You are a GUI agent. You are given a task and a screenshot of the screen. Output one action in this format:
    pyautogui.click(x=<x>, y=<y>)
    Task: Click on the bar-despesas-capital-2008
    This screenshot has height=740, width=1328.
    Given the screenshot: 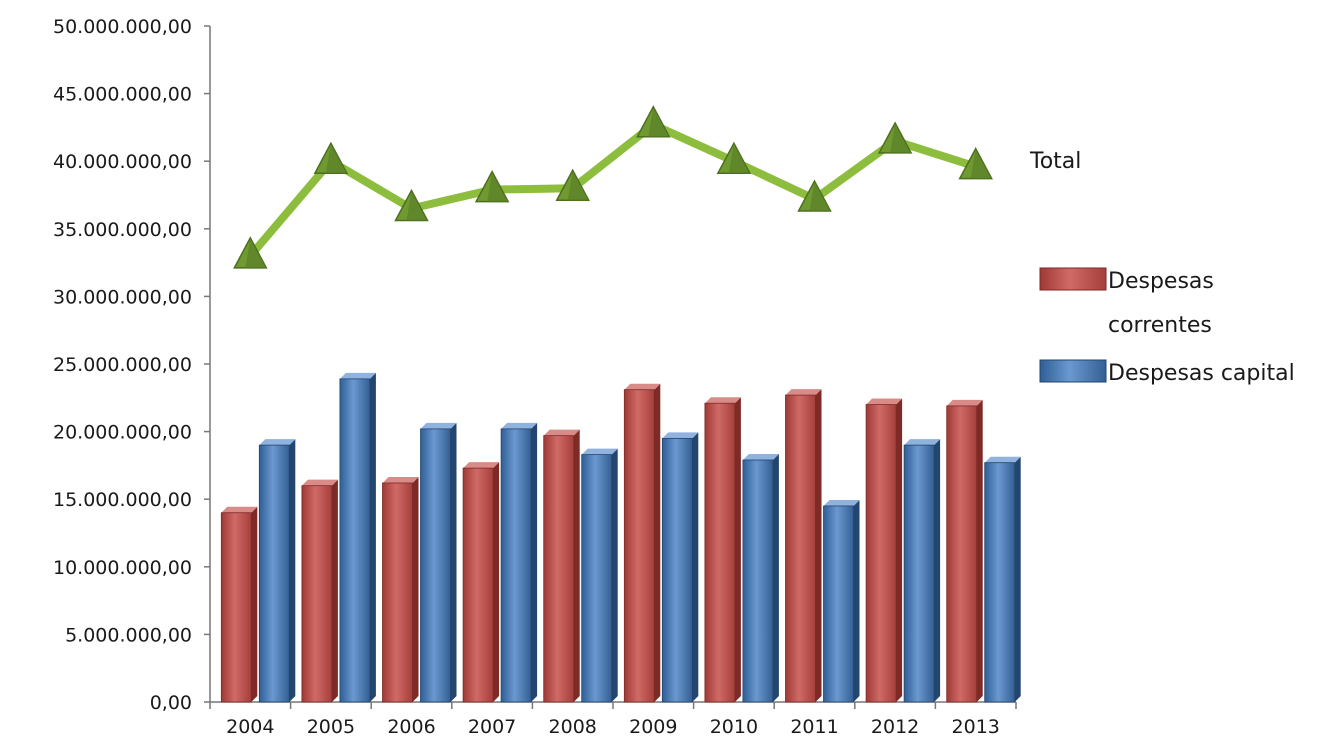 What is the action you would take?
    pyautogui.click(x=599, y=575)
    